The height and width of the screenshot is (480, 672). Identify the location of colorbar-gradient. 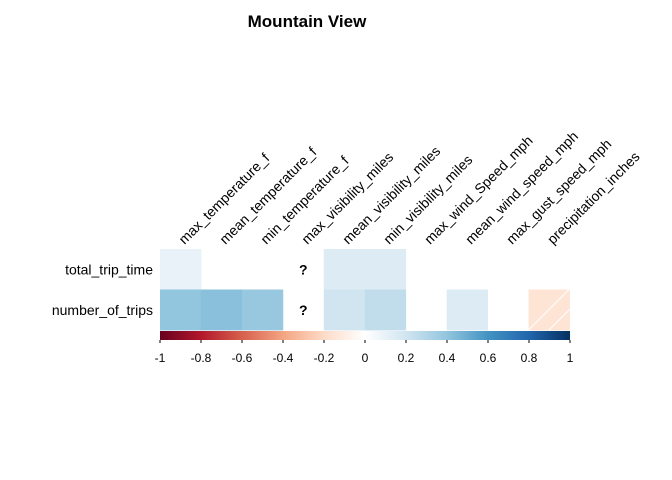
(365, 335).